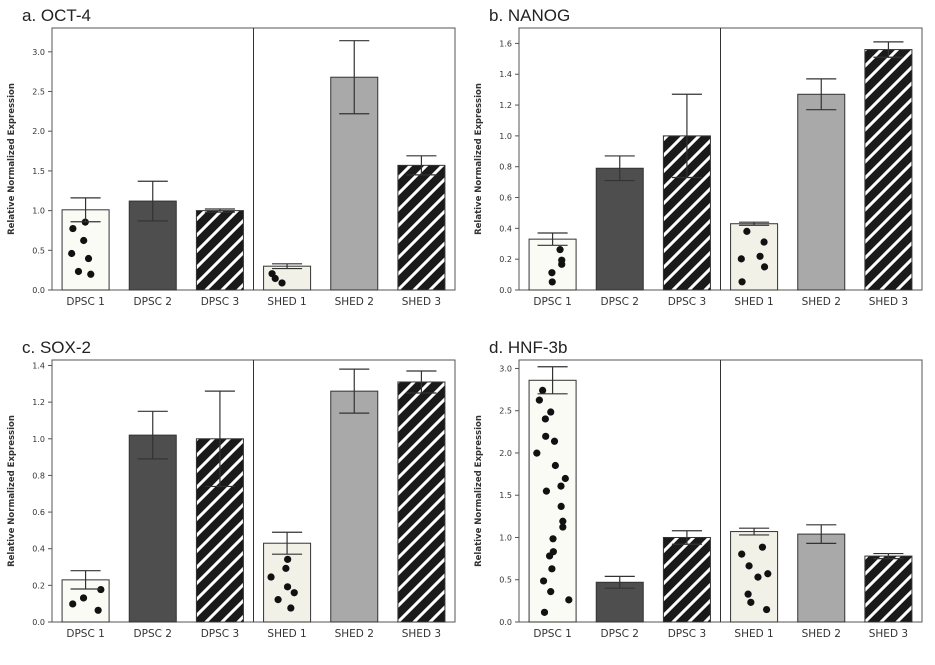 Image resolution: width=935 pixels, height=665 pixels. Describe the element at coordinates (56, 15) in the screenshot. I see `chart-title: a. OCT-4` at that location.